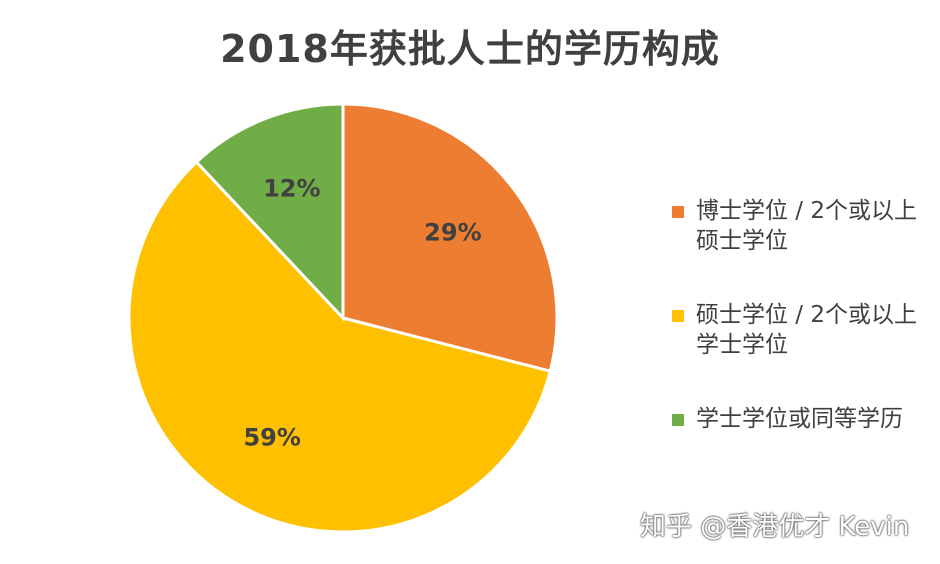 This screenshot has width=940, height=564. Describe the element at coordinates (775, 527) in the screenshot. I see `watermark-text: 知乎 @香港优才 Kevin` at that location.